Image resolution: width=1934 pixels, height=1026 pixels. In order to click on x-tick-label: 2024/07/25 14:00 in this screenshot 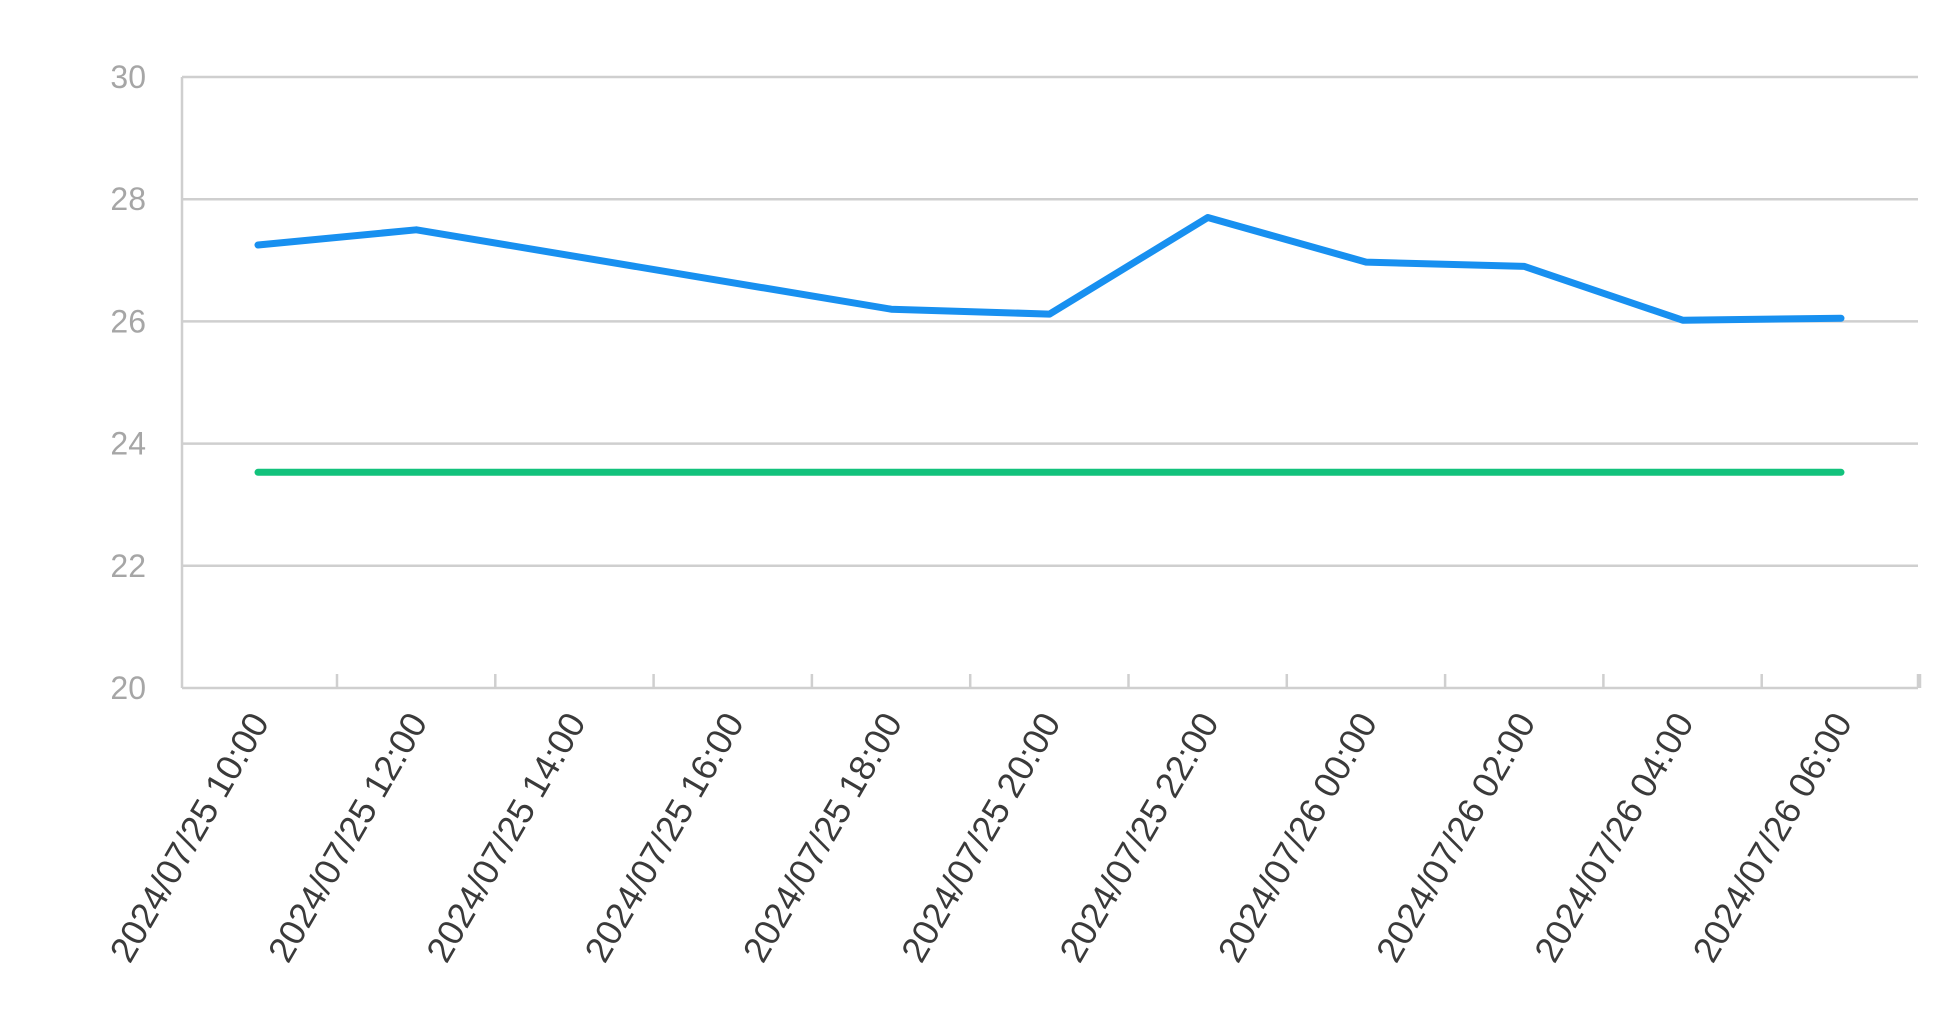, I will do `click(506, 837)`.